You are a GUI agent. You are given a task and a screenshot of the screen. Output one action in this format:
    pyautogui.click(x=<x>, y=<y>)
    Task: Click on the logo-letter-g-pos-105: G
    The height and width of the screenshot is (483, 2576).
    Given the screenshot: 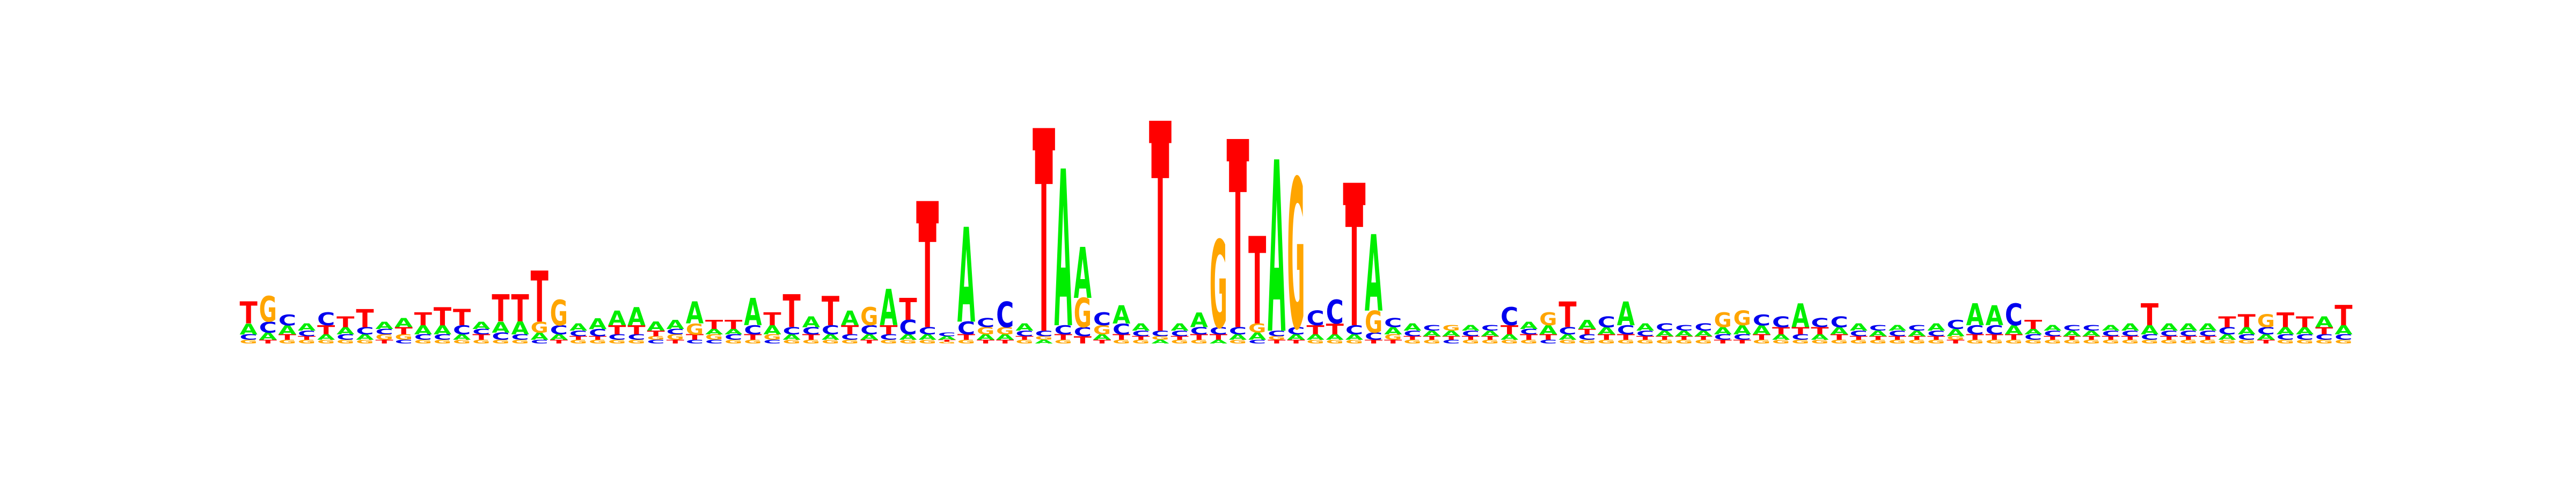 What is the action you would take?
    pyautogui.click(x=2266, y=321)
    